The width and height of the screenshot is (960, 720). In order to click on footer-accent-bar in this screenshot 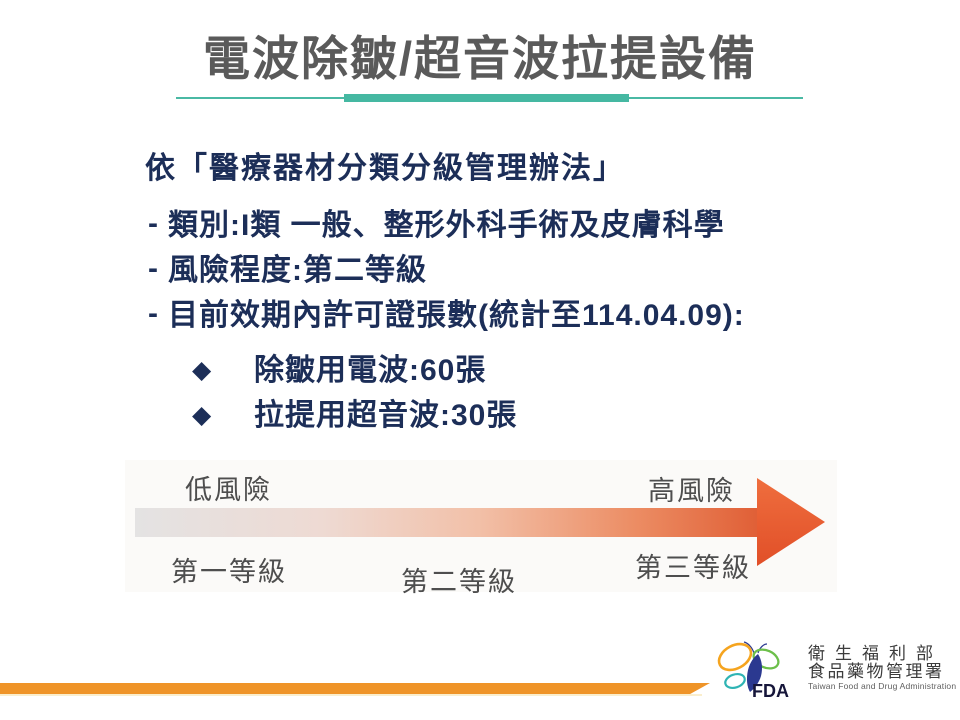, I will do `click(355, 688)`.